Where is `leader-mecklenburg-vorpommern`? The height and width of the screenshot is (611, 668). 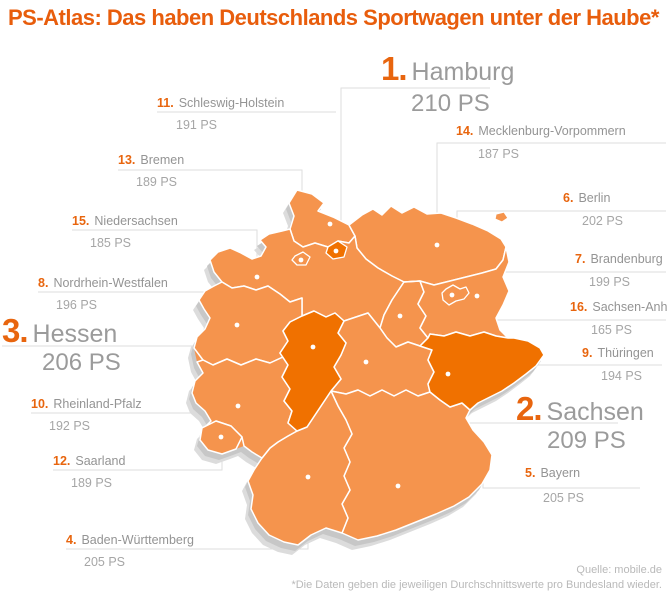 leader-mecklenburg-vorpommern is located at coordinates (551, 189).